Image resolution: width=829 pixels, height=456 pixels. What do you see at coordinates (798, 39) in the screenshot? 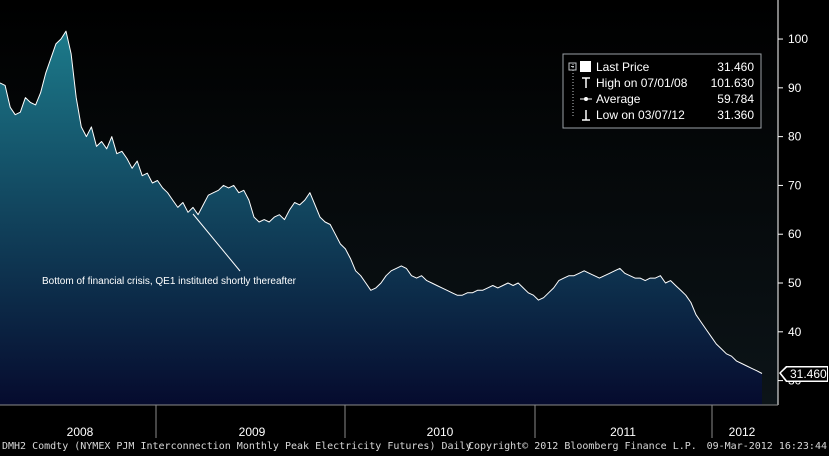
I see `y-tick-label: 100` at bounding box center [798, 39].